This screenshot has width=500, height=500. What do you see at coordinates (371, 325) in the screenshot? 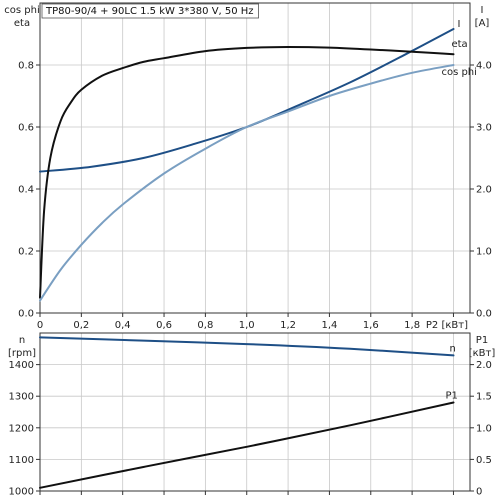
I see `x-tick-label: 1,6` at bounding box center [371, 325].